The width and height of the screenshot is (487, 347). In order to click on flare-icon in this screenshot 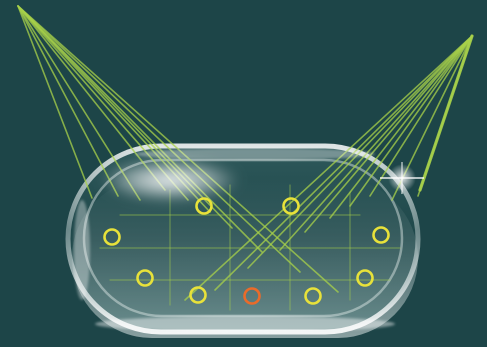, I will do `click(402, 178)`.